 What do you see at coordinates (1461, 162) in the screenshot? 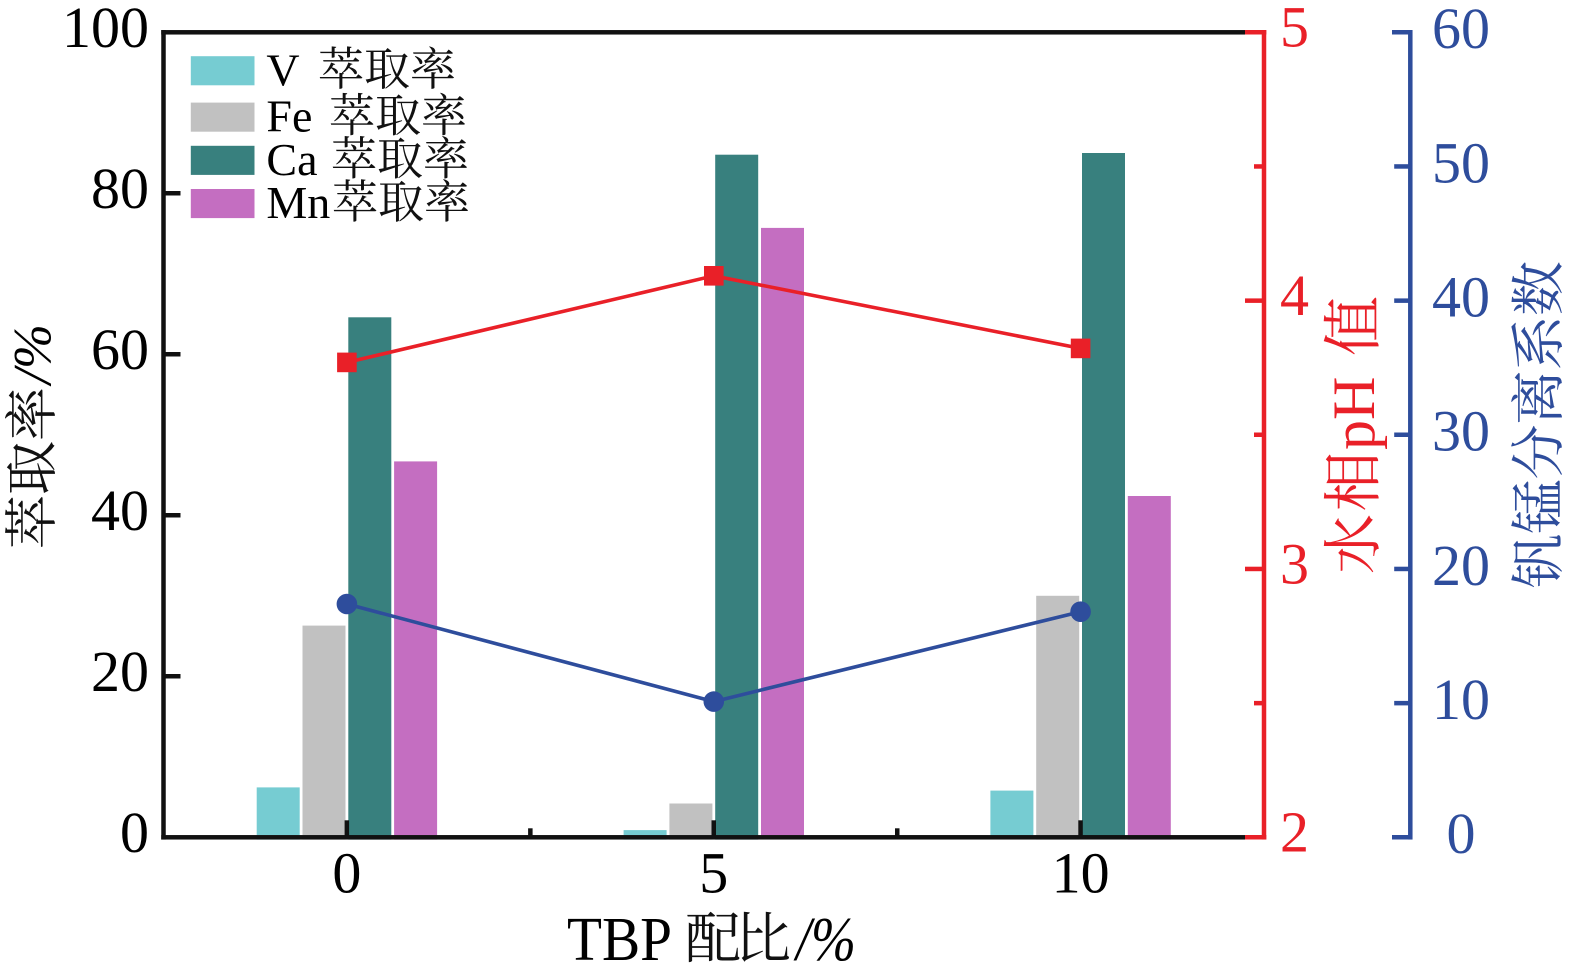
I see `svg-text: 50` at bounding box center [1461, 162].